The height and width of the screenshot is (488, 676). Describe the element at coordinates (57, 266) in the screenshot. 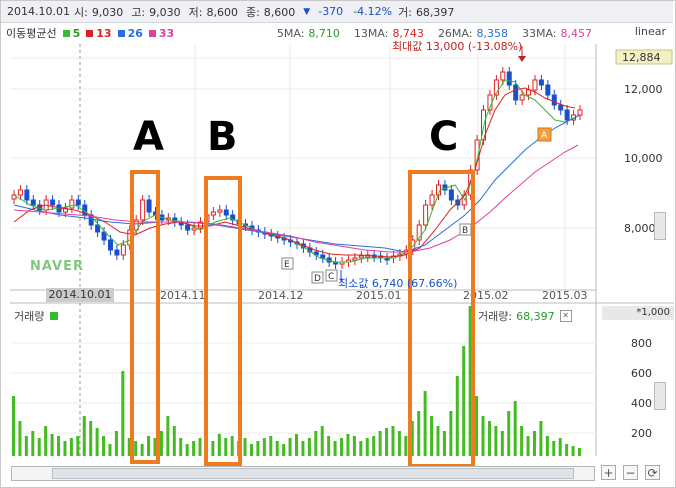

I see `naver-watermark: NAVER` at that location.